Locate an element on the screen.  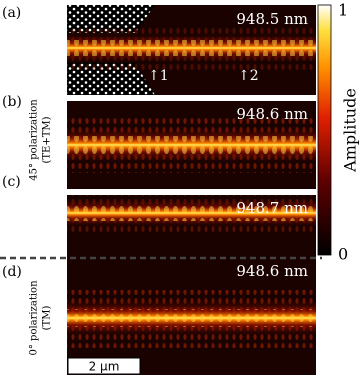
marker: ↑1 is located at coordinates (158, 76).